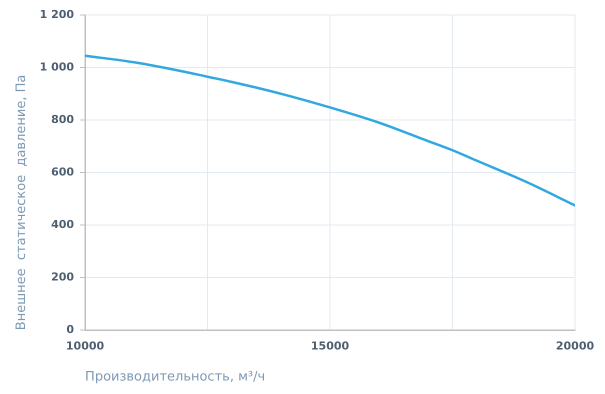 The height and width of the screenshot is (394, 605). Describe the element at coordinates (57, 67) in the screenshot. I see `y-tick-label: 1 000` at that location.